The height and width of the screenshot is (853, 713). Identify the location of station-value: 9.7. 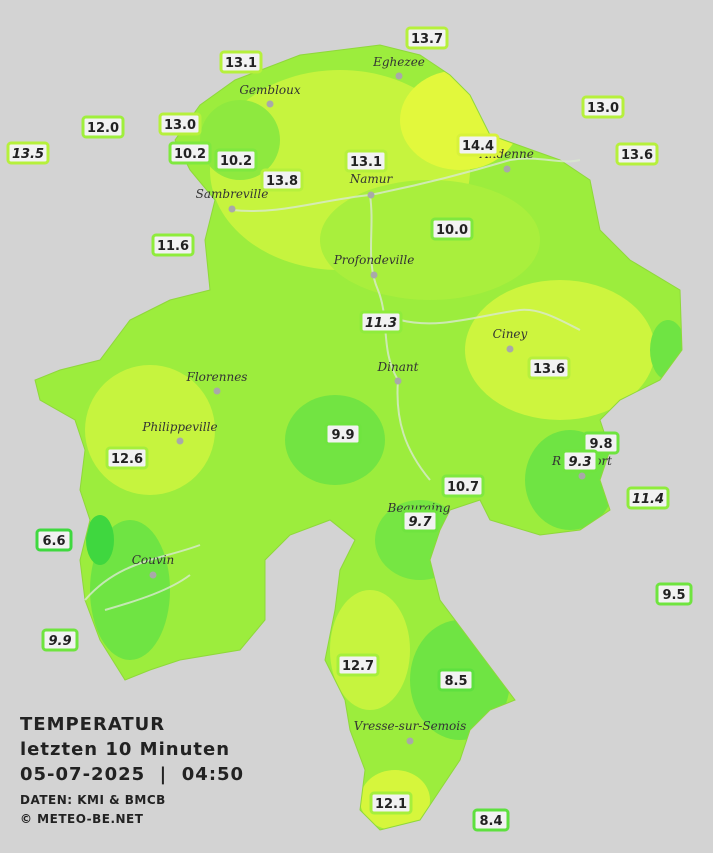
(420, 522).